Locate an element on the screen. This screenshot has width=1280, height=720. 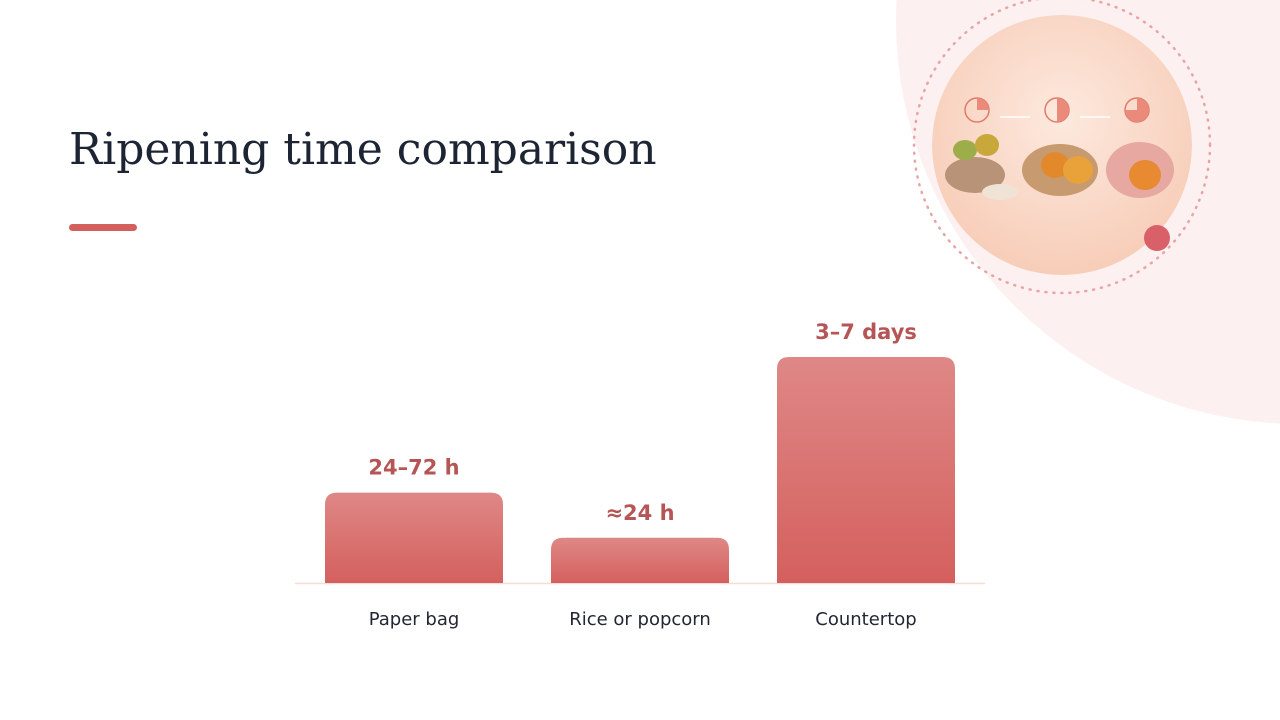
dotted-ring is located at coordinates (1062, 147).